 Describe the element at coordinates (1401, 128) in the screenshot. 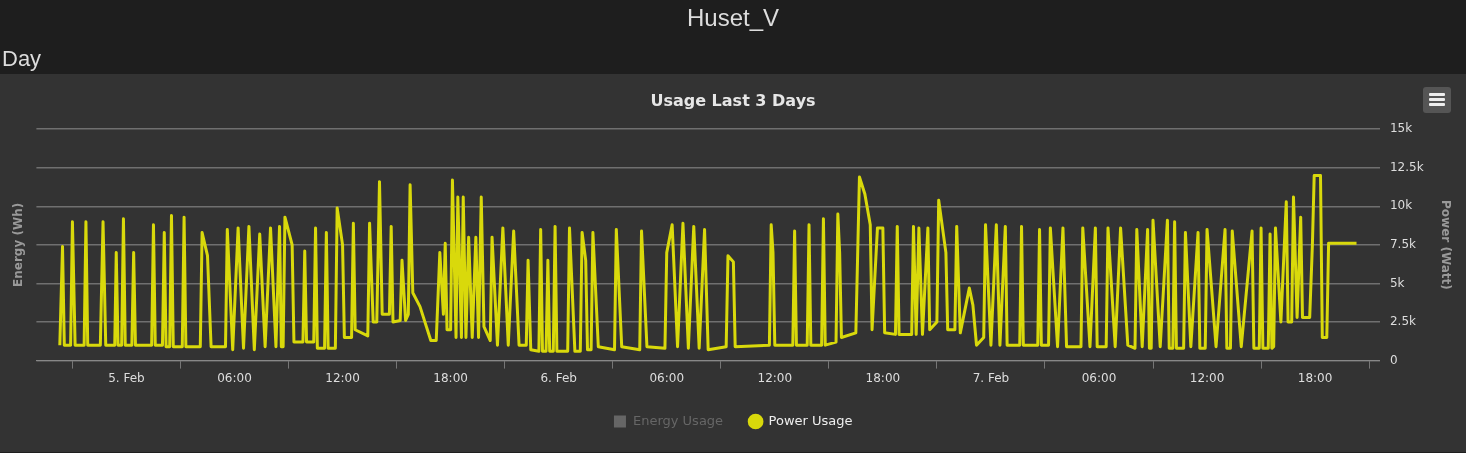

I see `y2-tick-label: 15k` at that location.